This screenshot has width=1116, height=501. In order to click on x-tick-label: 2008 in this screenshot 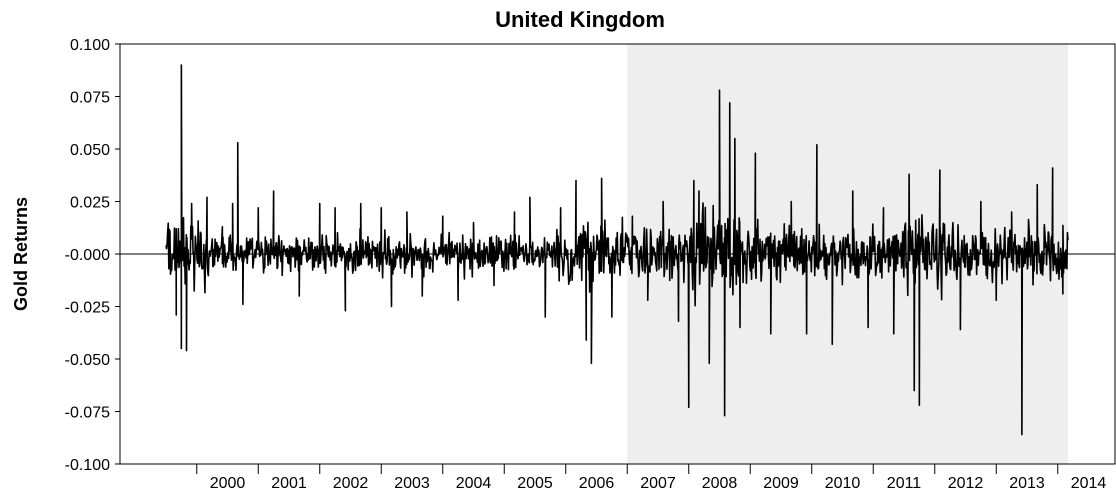, I will do `click(720, 483)`.